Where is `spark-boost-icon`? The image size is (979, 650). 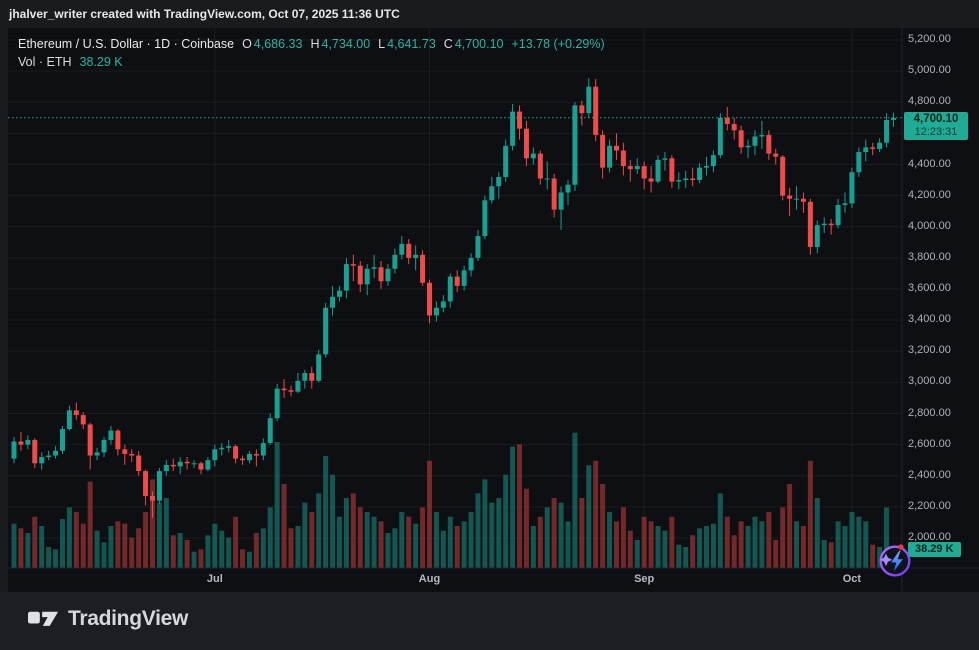 spark-boost-icon is located at coordinates (896, 561).